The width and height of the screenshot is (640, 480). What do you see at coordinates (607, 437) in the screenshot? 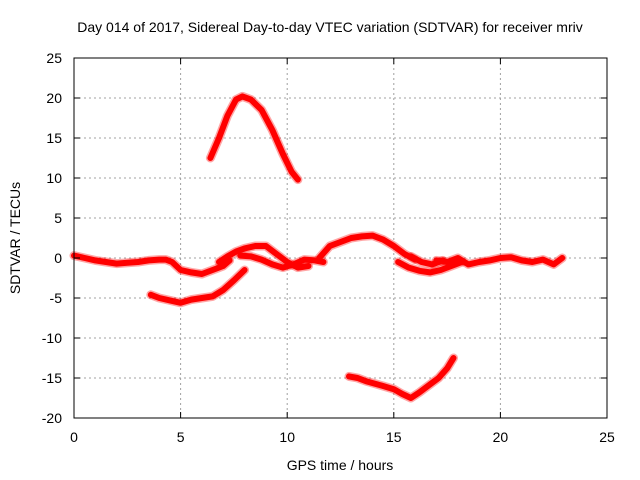
I see `x-tick-label: 25` at bounding box center [607, 437].